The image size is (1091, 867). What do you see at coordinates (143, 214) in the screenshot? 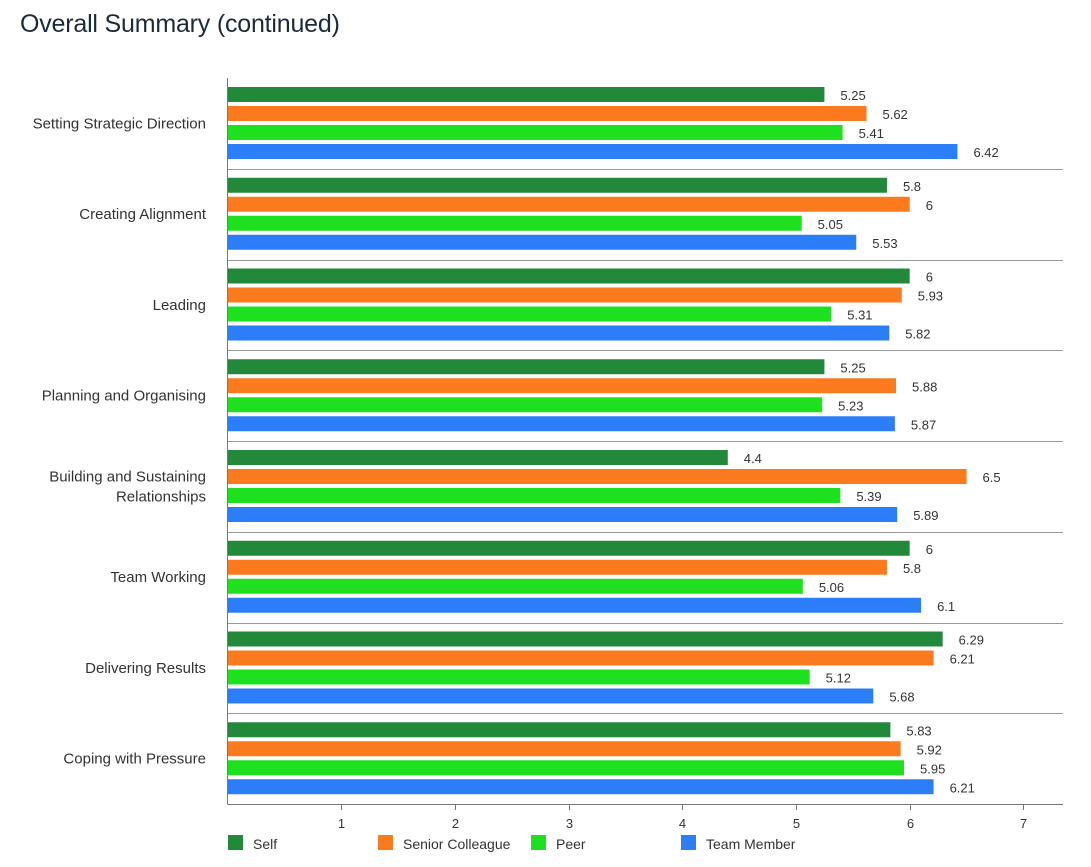
I see `category-label: Creating Alignment` at bounding box center [143, 214].